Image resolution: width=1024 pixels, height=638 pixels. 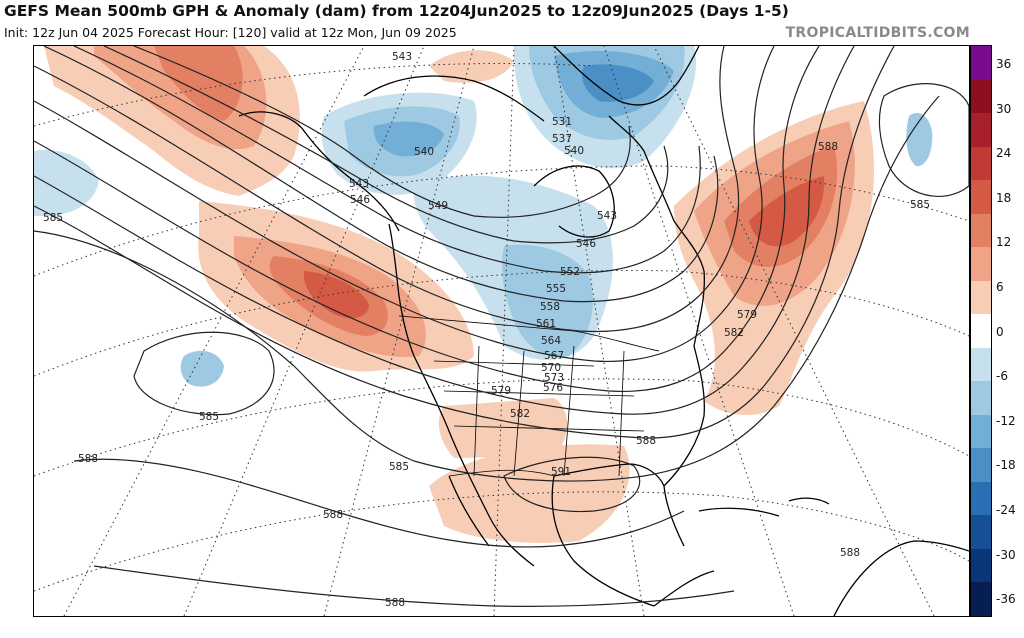 I want to click on coast-hispaniola, so click(x=809, y=501).